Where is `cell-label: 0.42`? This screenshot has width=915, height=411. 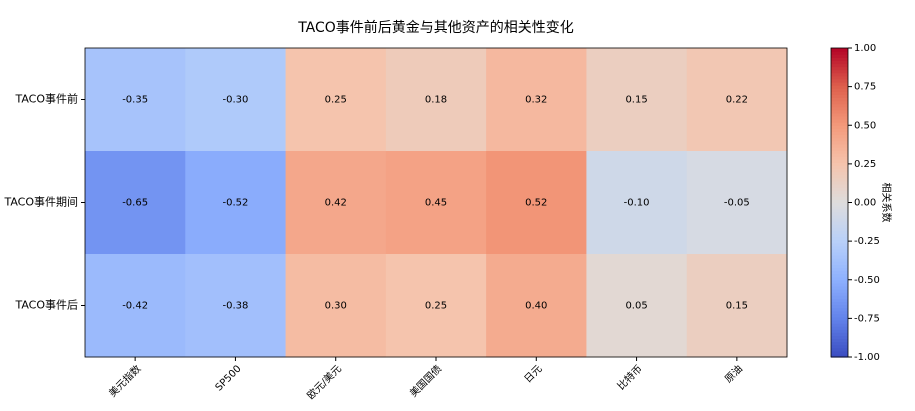 cell-label: 0.42 is located at coordinates (336, 203).